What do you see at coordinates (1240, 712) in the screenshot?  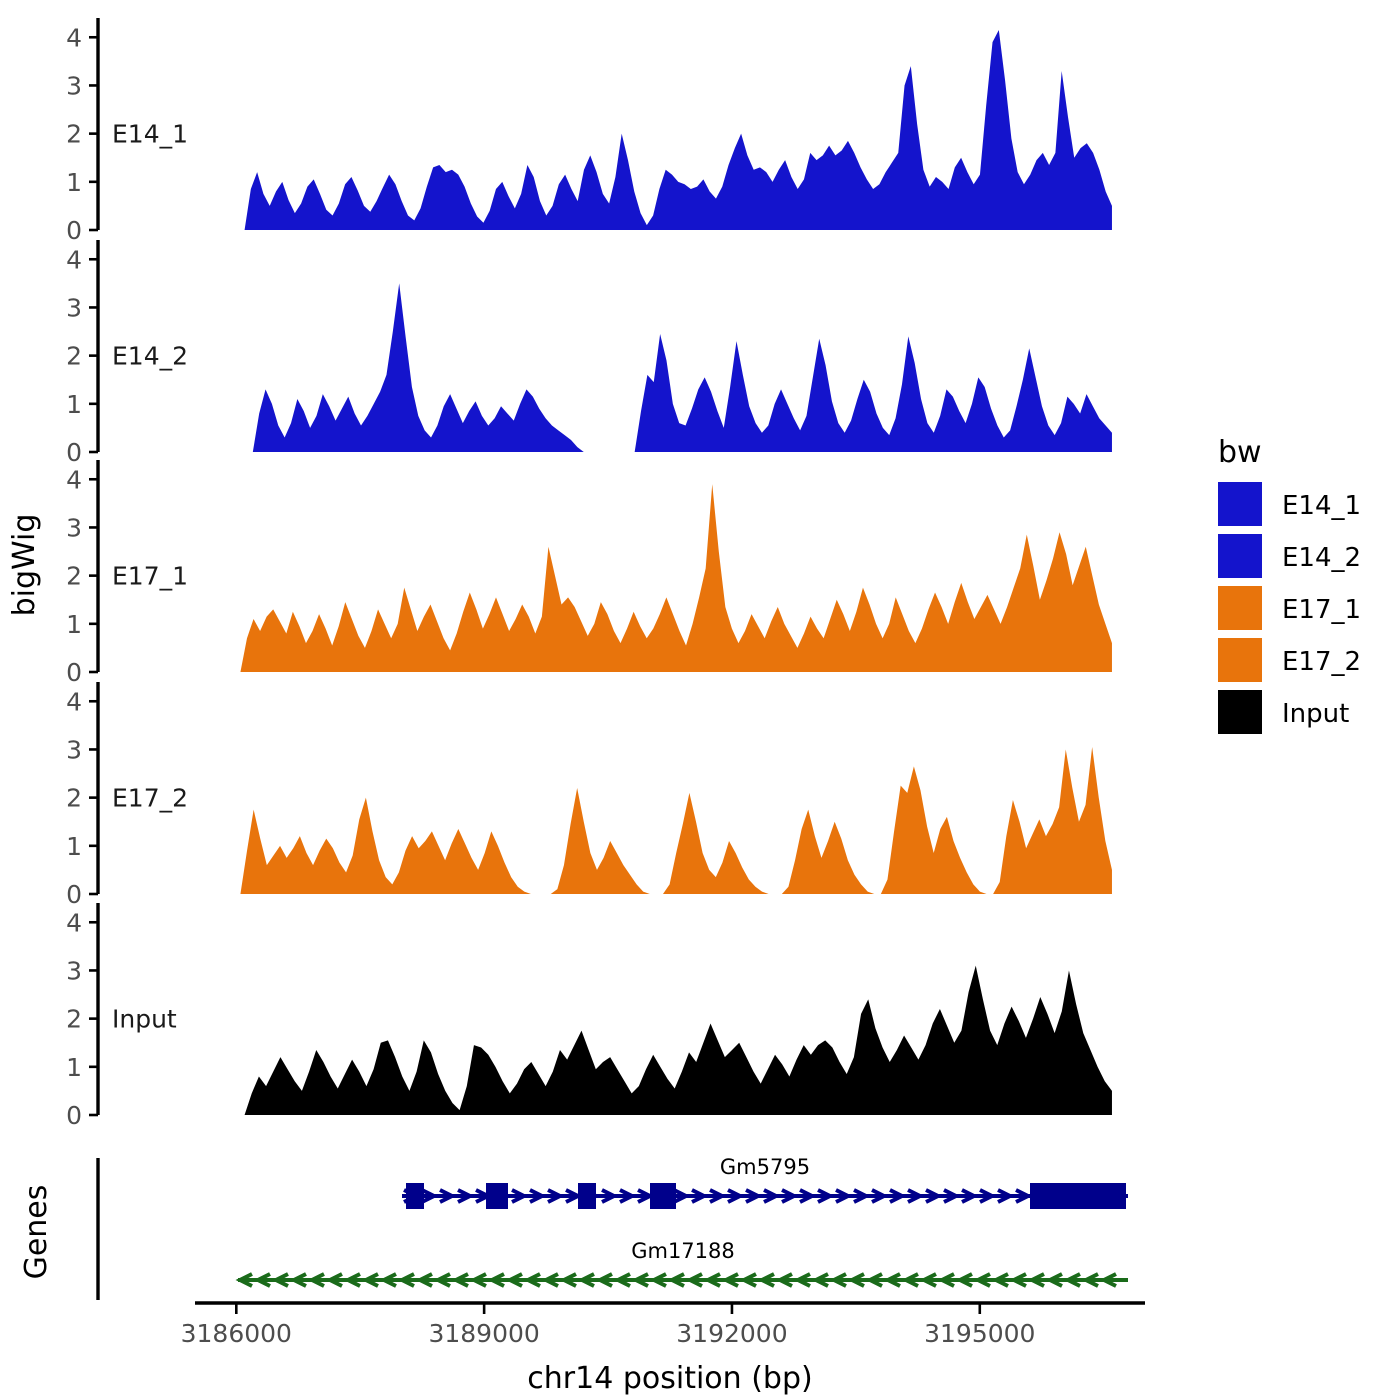 I see `legend-swatch-input` at bounding box center [1240, 712].